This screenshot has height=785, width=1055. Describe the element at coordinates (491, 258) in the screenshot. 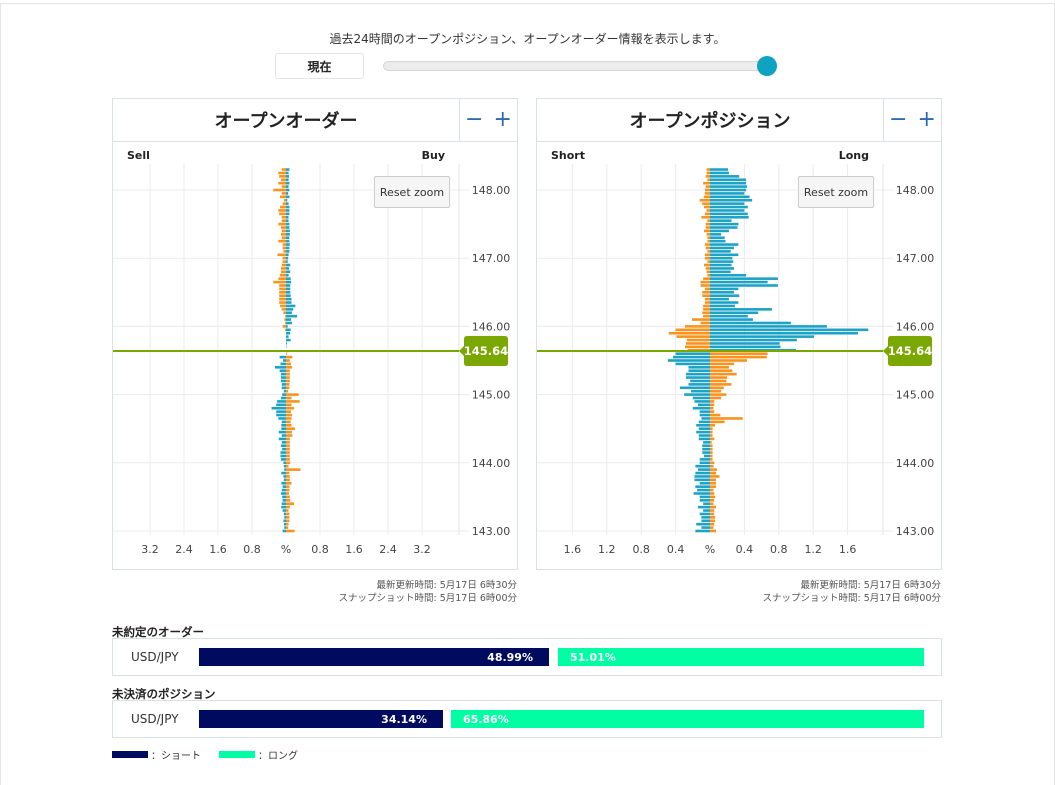

I see `y-tick-label: 147.00` at that location.